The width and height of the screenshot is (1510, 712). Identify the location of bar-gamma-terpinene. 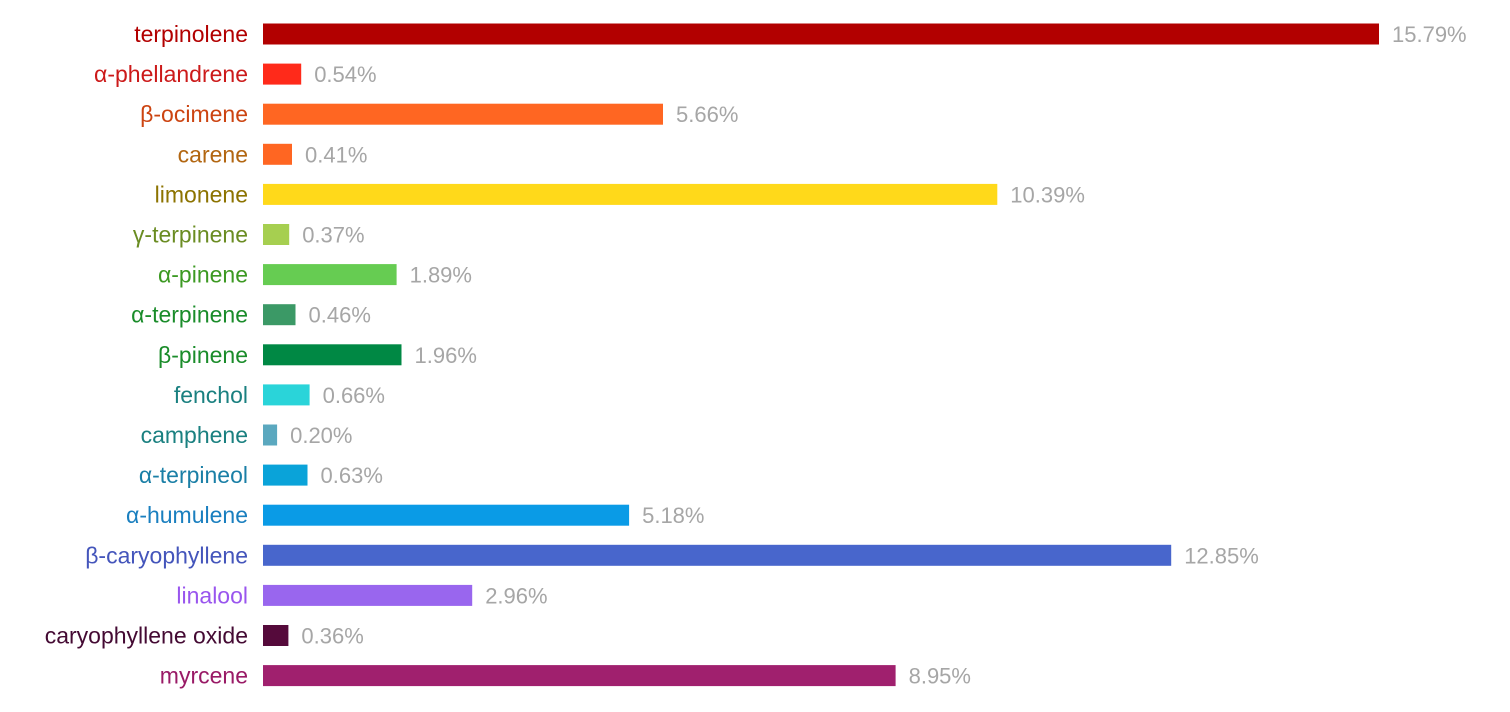
(276, 234).